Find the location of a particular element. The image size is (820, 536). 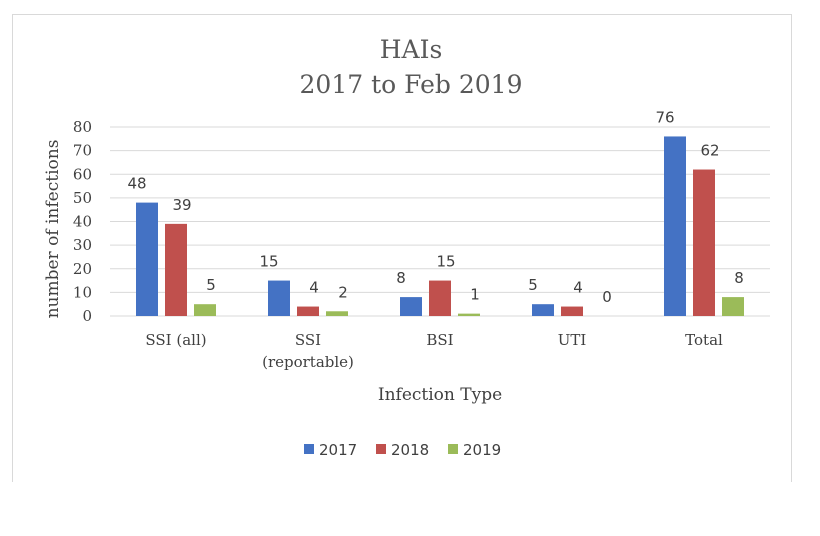

y-tick-label: 10 is located at coordinates (82, 292).